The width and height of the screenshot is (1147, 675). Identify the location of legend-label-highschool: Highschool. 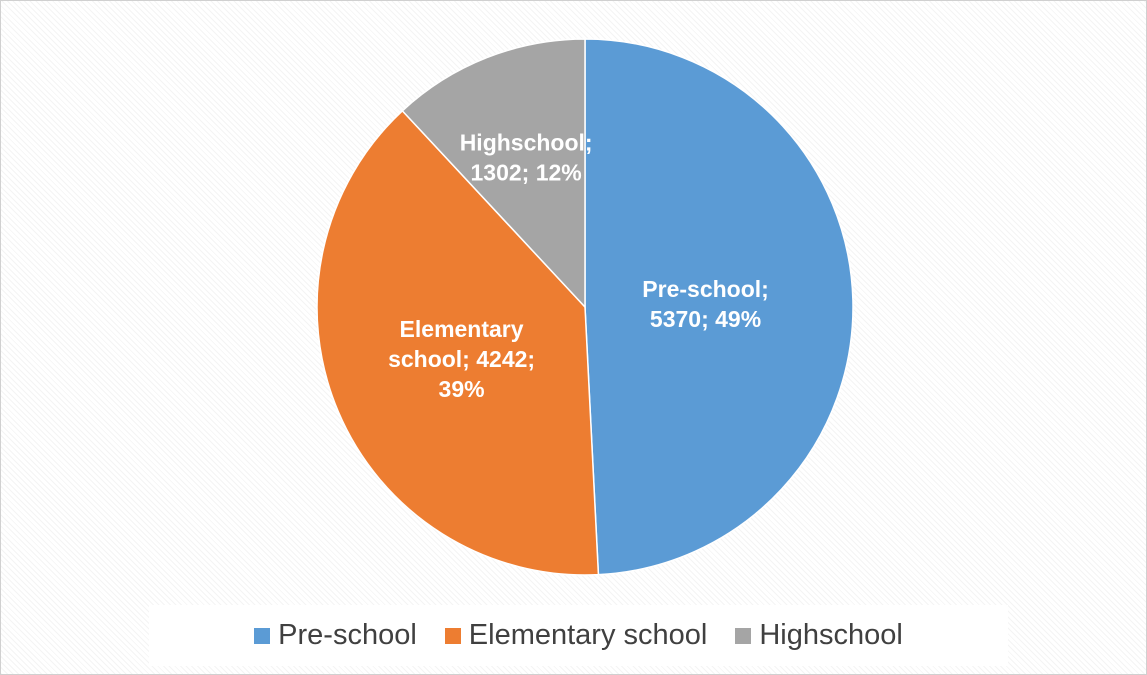
(831, 635).